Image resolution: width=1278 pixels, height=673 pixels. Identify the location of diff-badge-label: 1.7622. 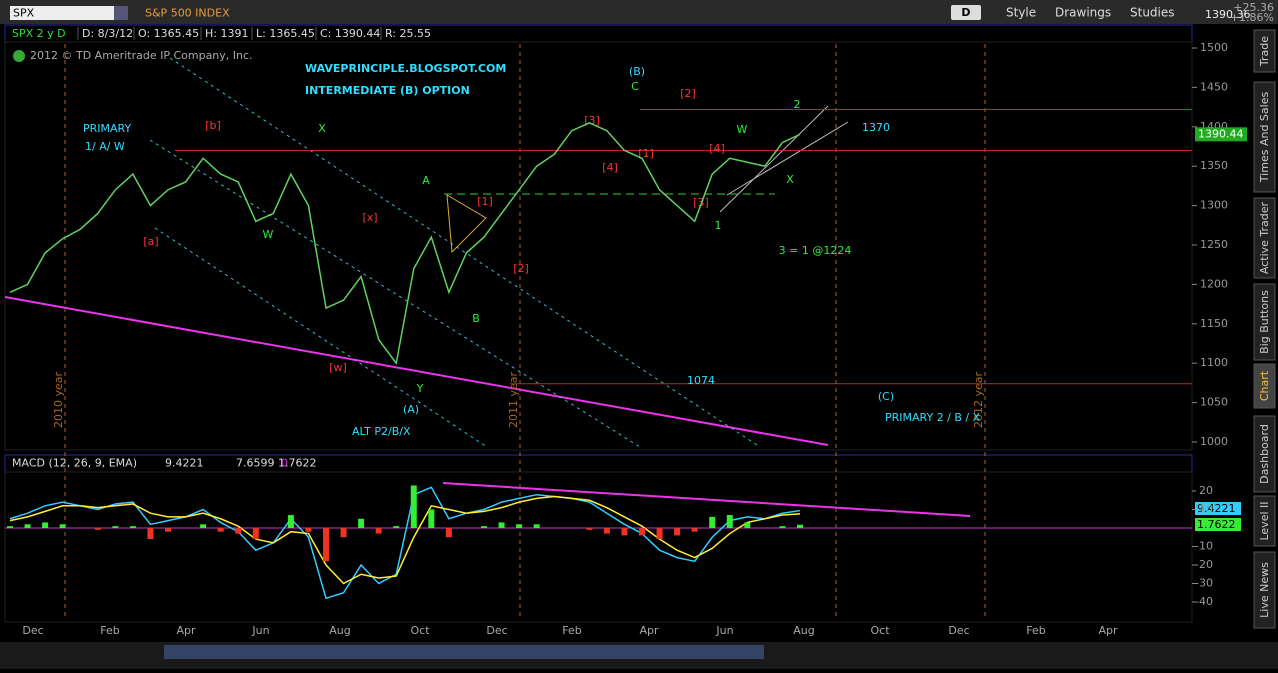
(1216, 524).